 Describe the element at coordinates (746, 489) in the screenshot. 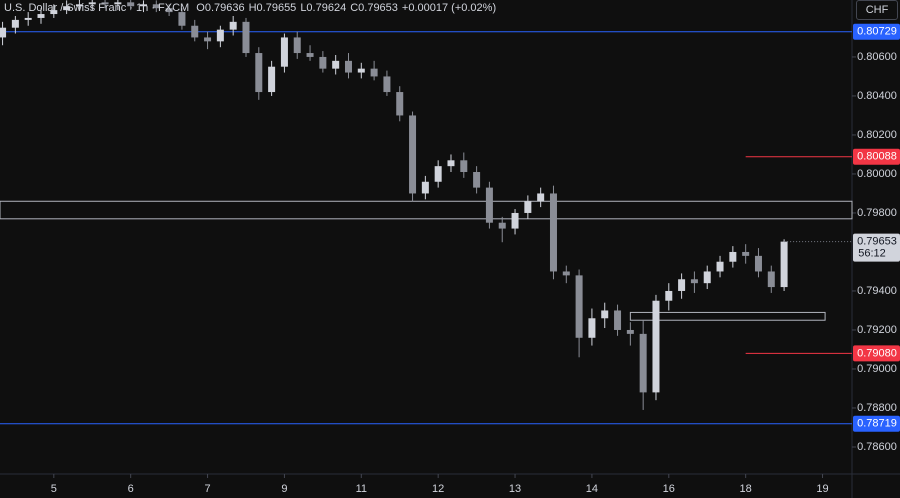

I see `x-tick-label: 18` at that location.